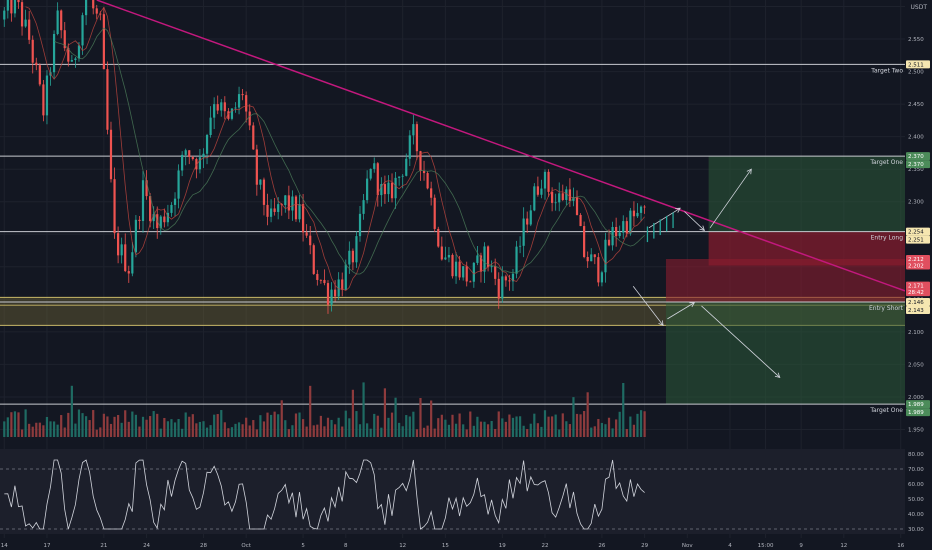 This screenshot has width=932, height=550. Describe the element at coordinates (919, 7) in the screenshot. I see `currency-label: USDT` at that location.